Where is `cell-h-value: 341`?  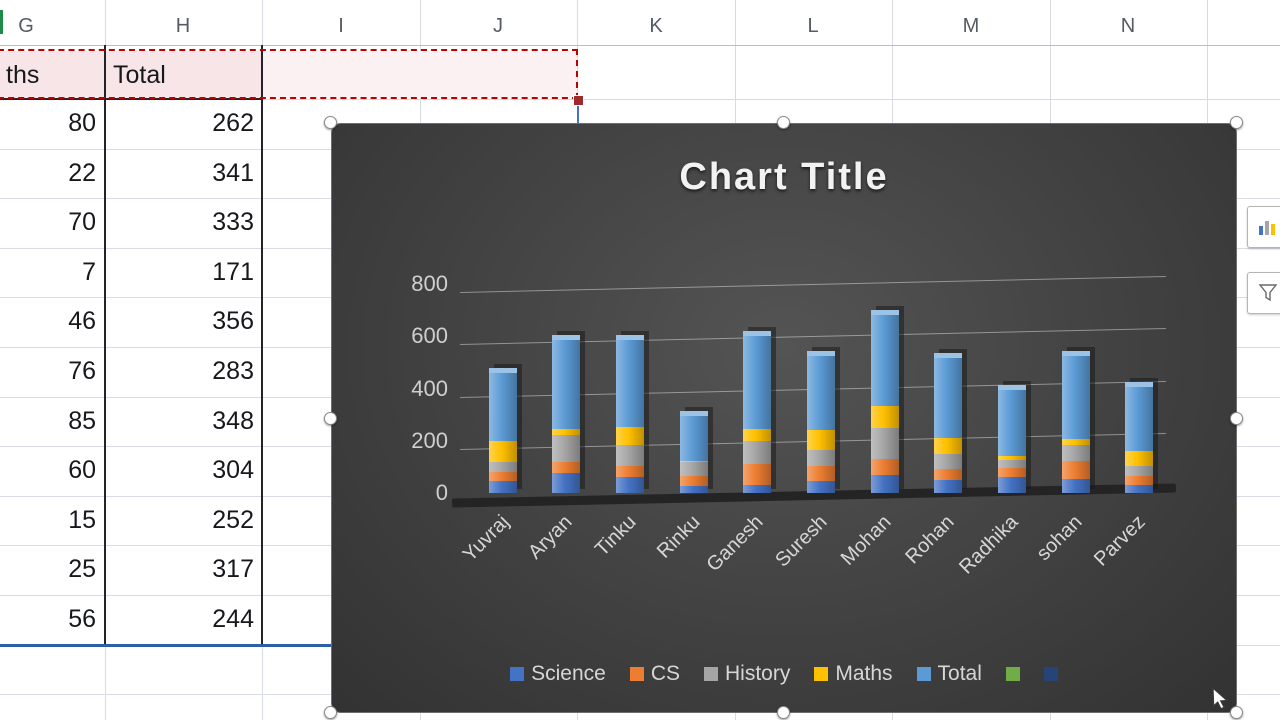
cell-h-value: 341 is located at coordinates (233, 172).